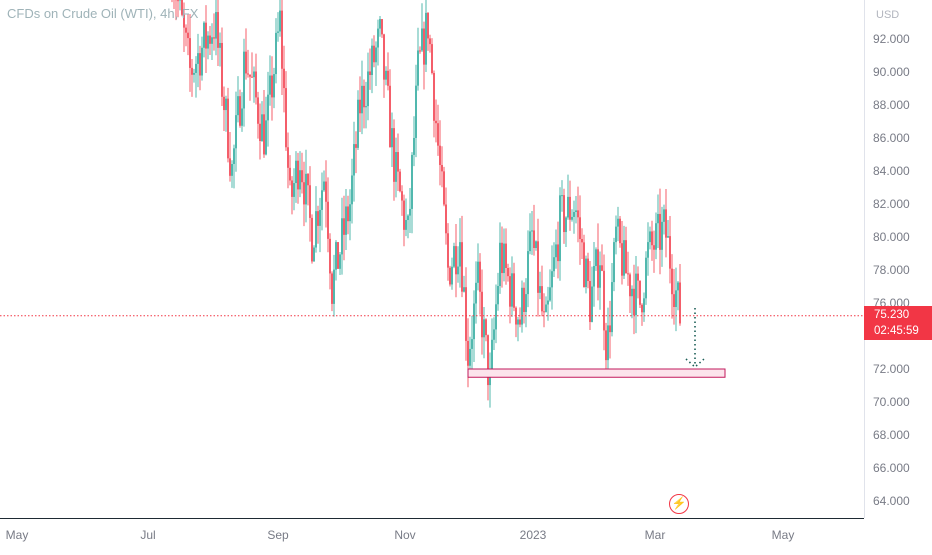  Describe the element at coordinates (655, 535) in the screenshot. I see `x-tick-label: Mar` at that location.